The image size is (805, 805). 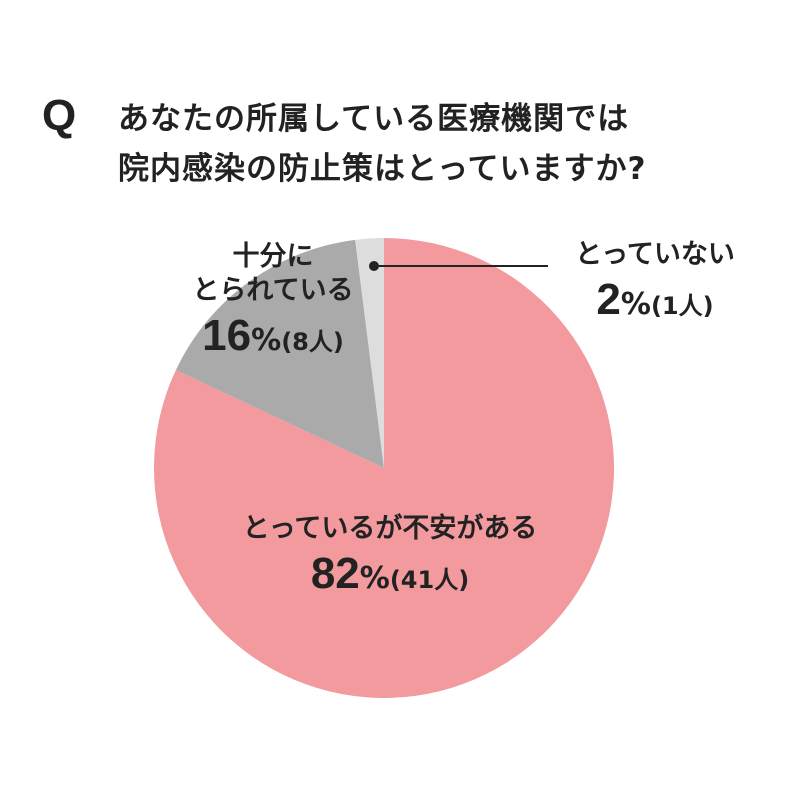 What do you see at coordinates (382, 169) in the screenshot?
I see `question-line-2: 院内感染の防止策はとっていますか?` at bounding box center [382, 169].